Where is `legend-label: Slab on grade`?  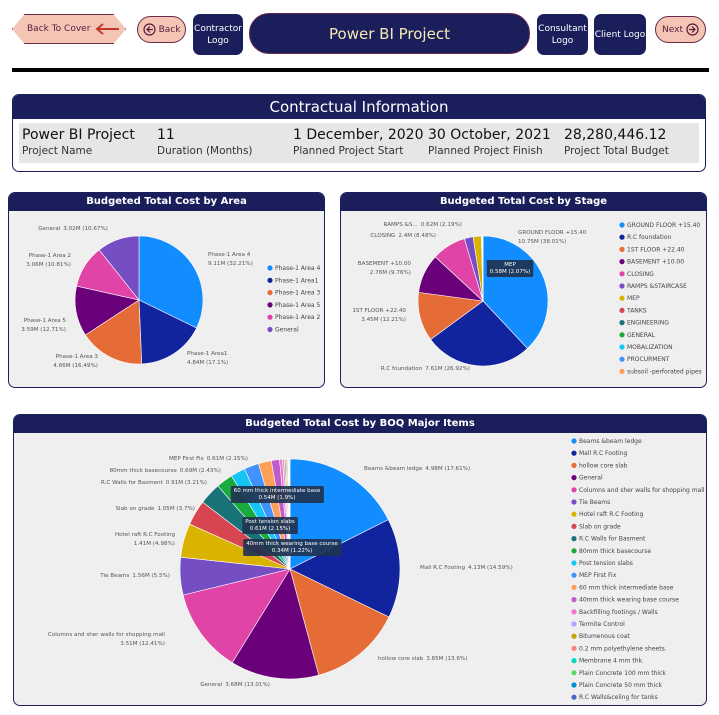 legend-label: Slab on grade is located at coordinates (600, 526).